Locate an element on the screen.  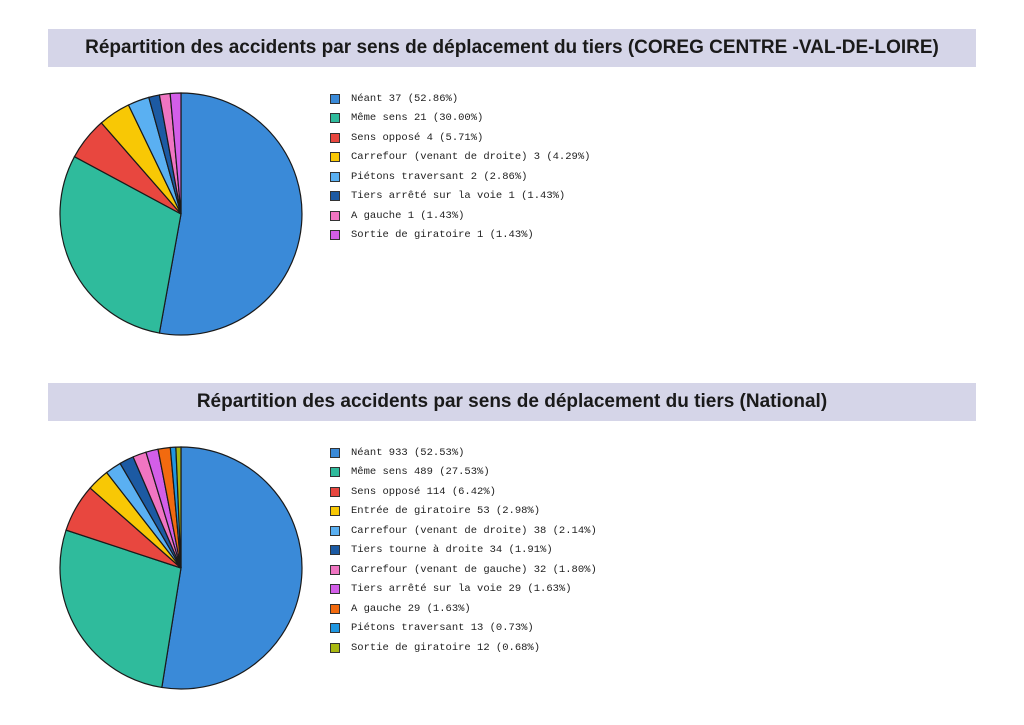
legend-label: Entrée de giratoire 53 (2.98%) is located at coordinates (446, 511).